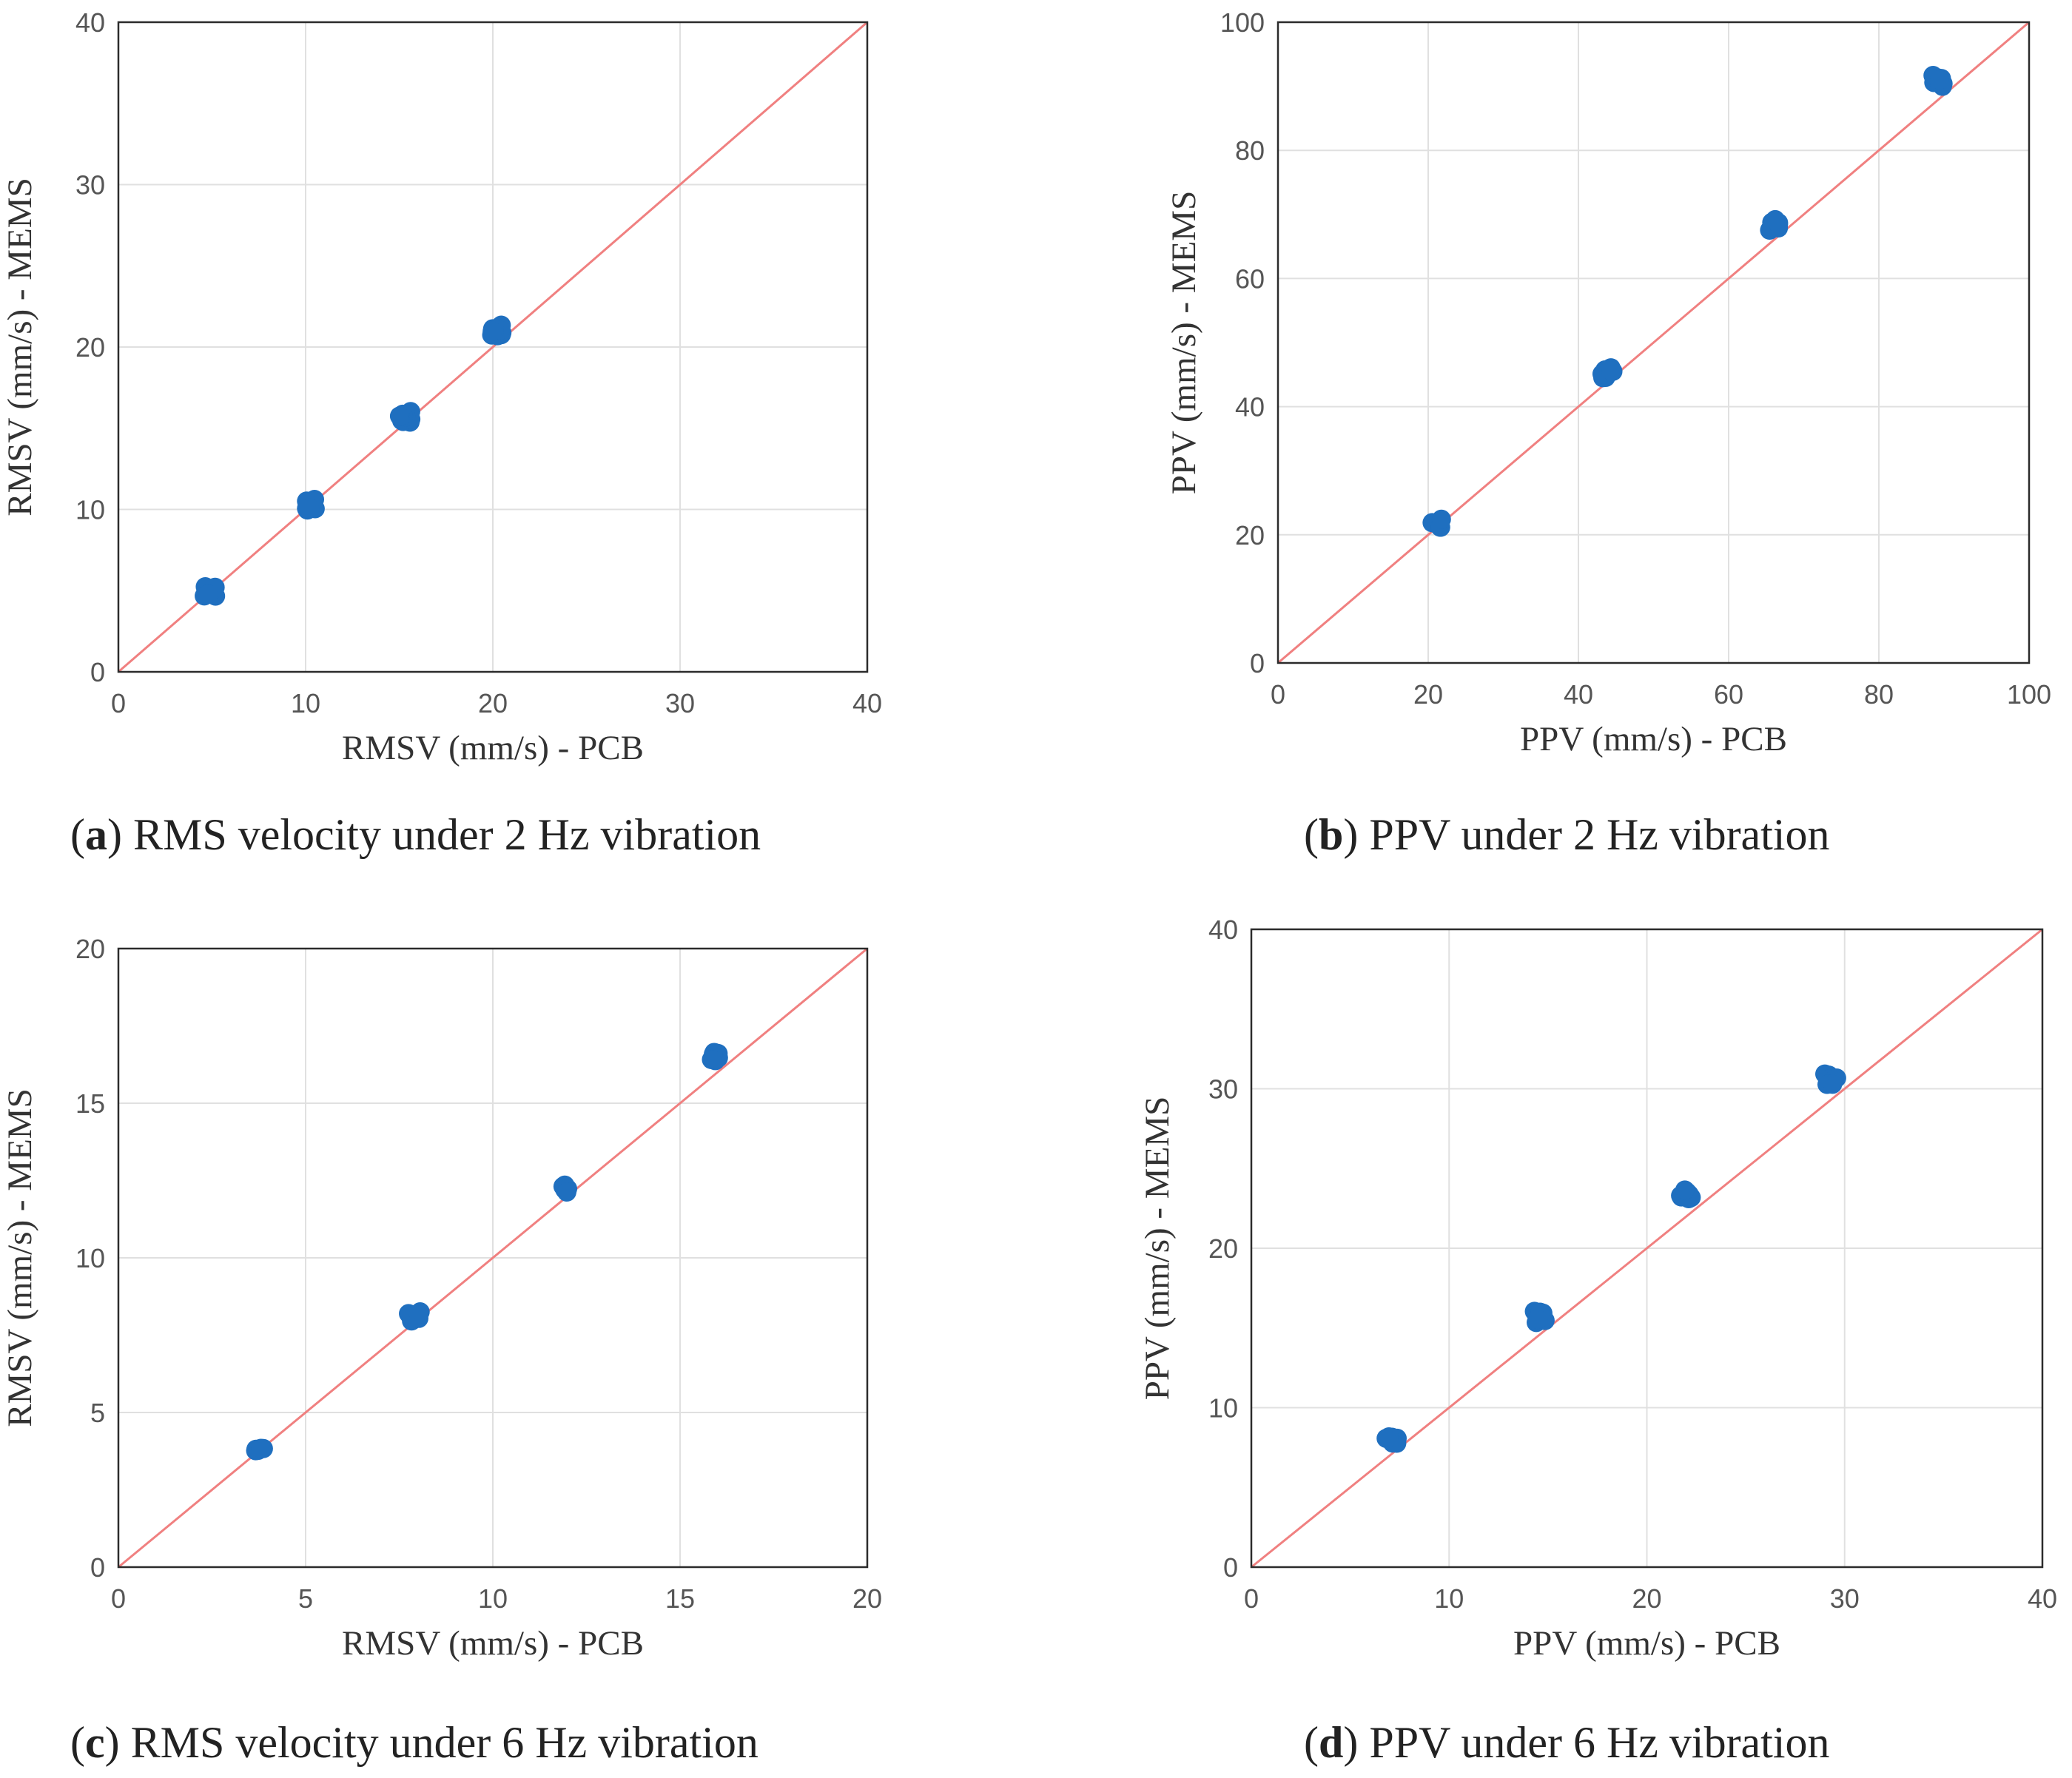 This screenshot has width=2072, height=1778. What do you see at coordinates (1242, 22) in the screenshot?
I see `y-tick-label: 100` at bounding box center [1242, 22].